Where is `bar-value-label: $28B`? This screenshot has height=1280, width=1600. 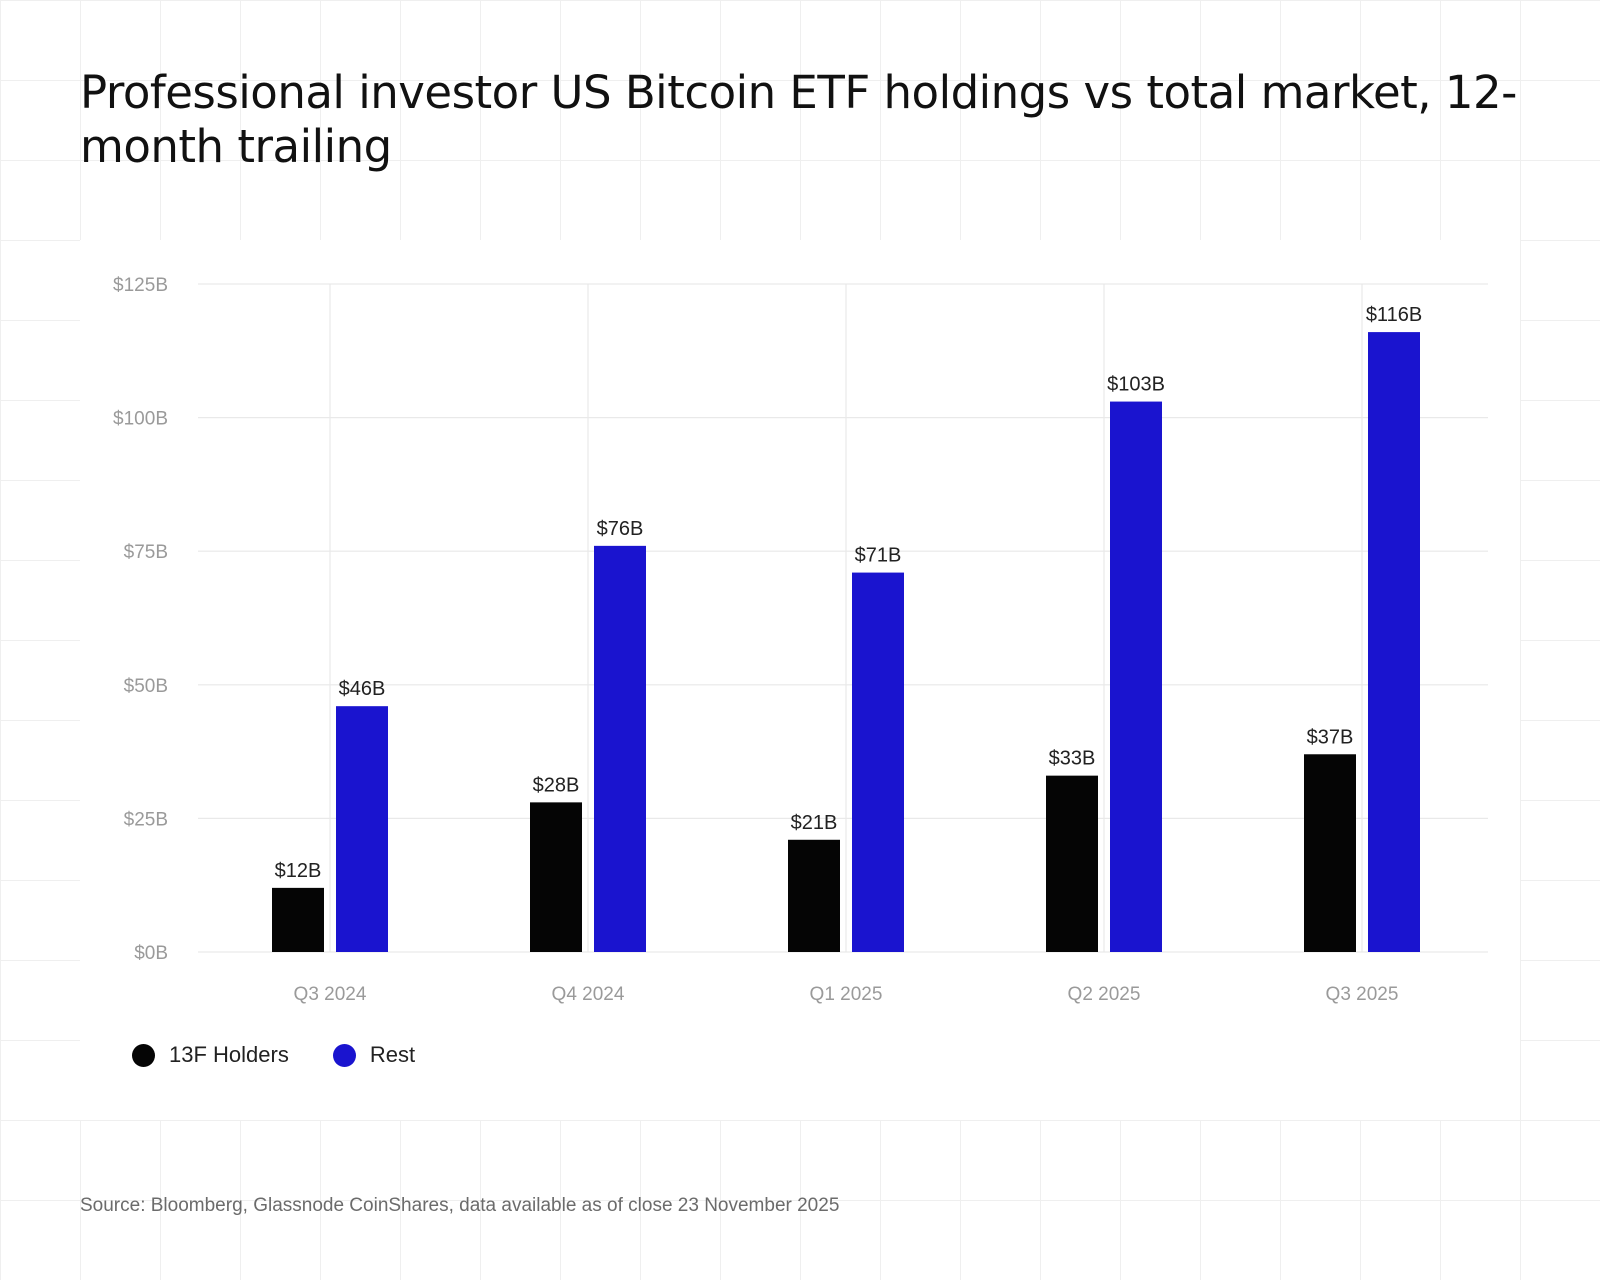
bar-value-label: $28B is located at coordinates (556, 785).